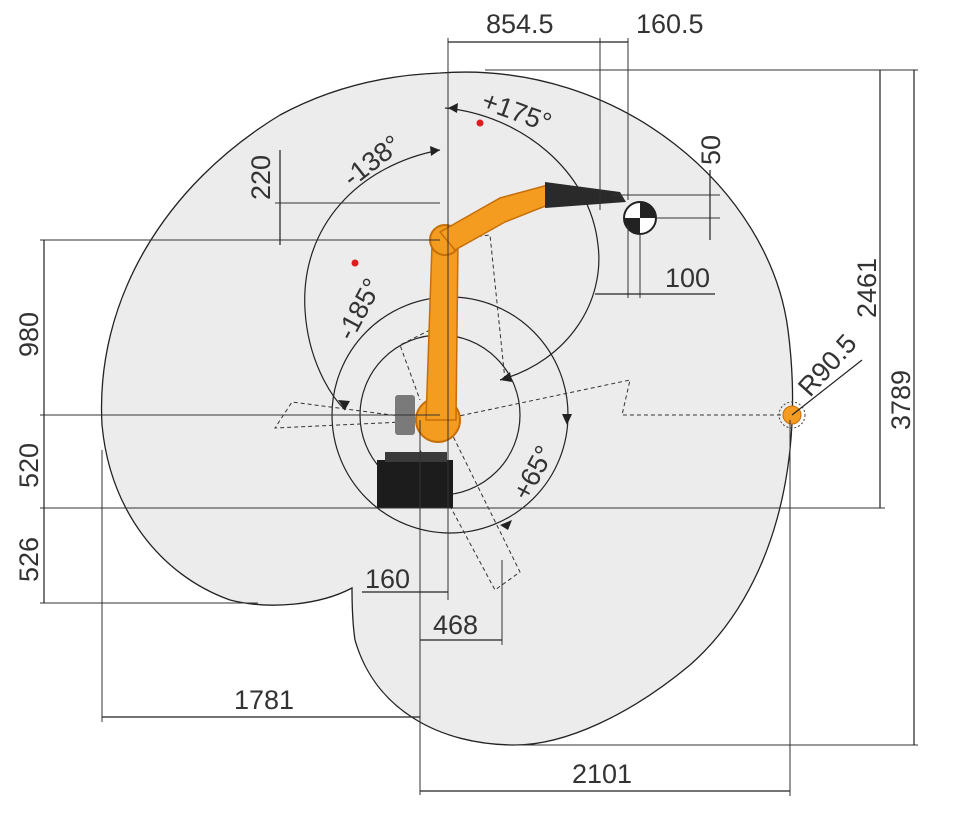  Describe the element at coordinates (506, 377) in the screenshot. I see `arrow-inner` at that location.